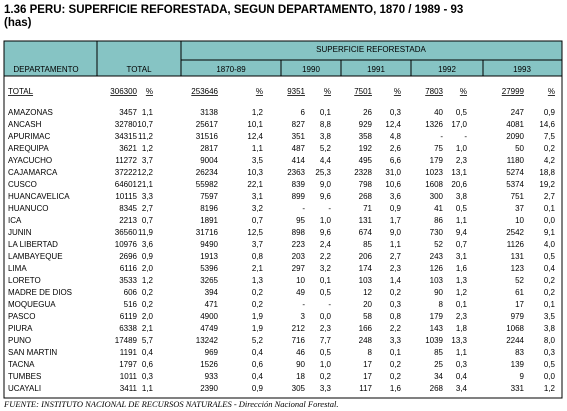 The height and width of the screenshot is (411, 567). I want to click on cell: 2,6, so click(396, 148).